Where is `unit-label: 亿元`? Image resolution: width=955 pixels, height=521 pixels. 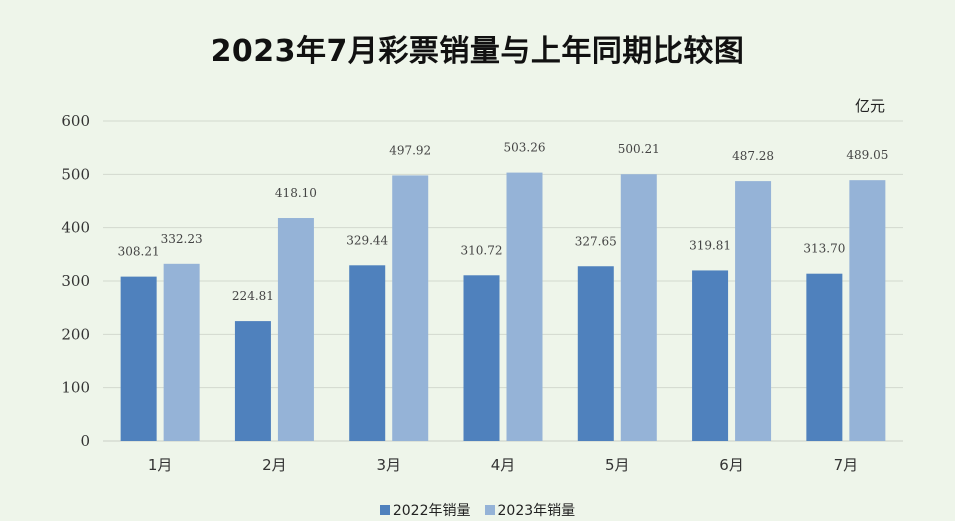
unit-label: 亿元 is located at coordinates (870, 106).